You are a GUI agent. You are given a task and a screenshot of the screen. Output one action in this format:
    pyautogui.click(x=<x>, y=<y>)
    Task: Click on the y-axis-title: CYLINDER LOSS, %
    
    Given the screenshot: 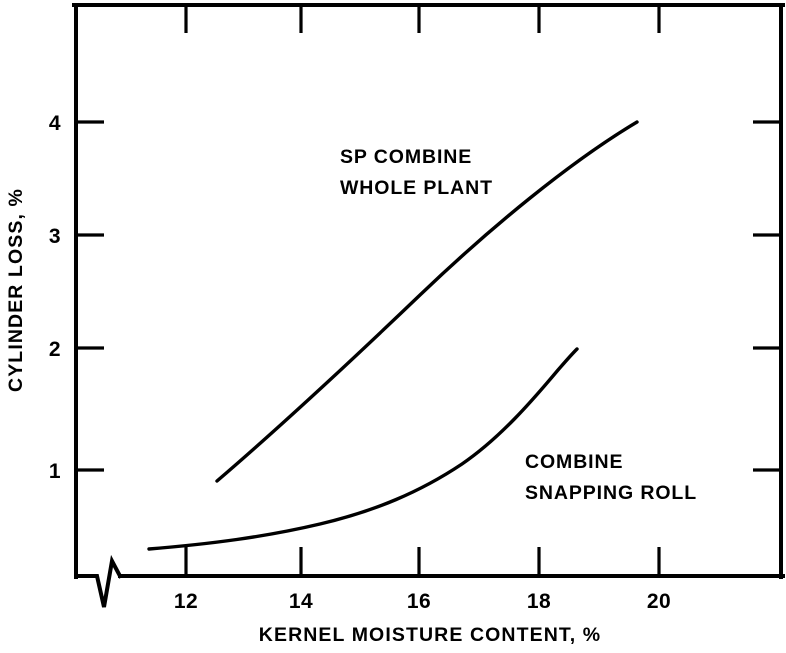 What is the action you would take?
    pyautogui.click(x=16, y=290)
    